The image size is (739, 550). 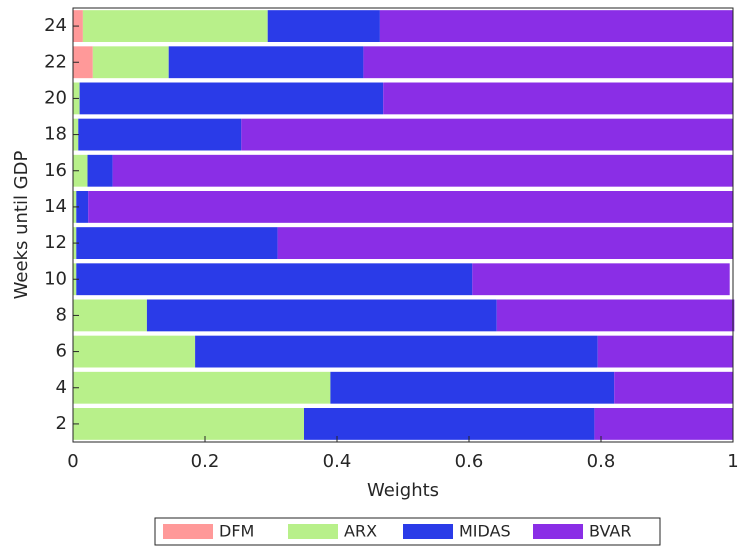 I want to click on y-tick-label: 10, so click(x=55, y=278).